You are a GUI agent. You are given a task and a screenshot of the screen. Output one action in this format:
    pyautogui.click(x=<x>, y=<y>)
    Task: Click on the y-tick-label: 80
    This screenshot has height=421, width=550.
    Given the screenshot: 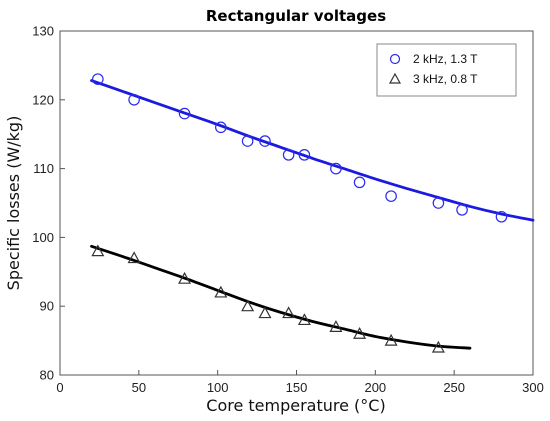 What is the action you would take?
    pyautogui.click(x=47, y=375)
    